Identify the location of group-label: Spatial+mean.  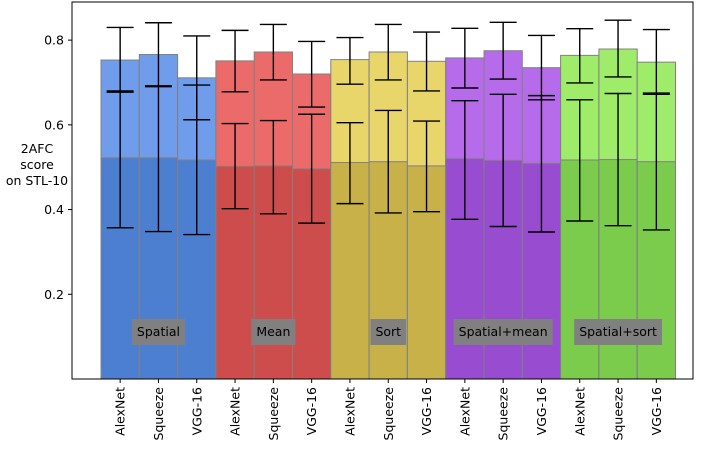
(503, 332).